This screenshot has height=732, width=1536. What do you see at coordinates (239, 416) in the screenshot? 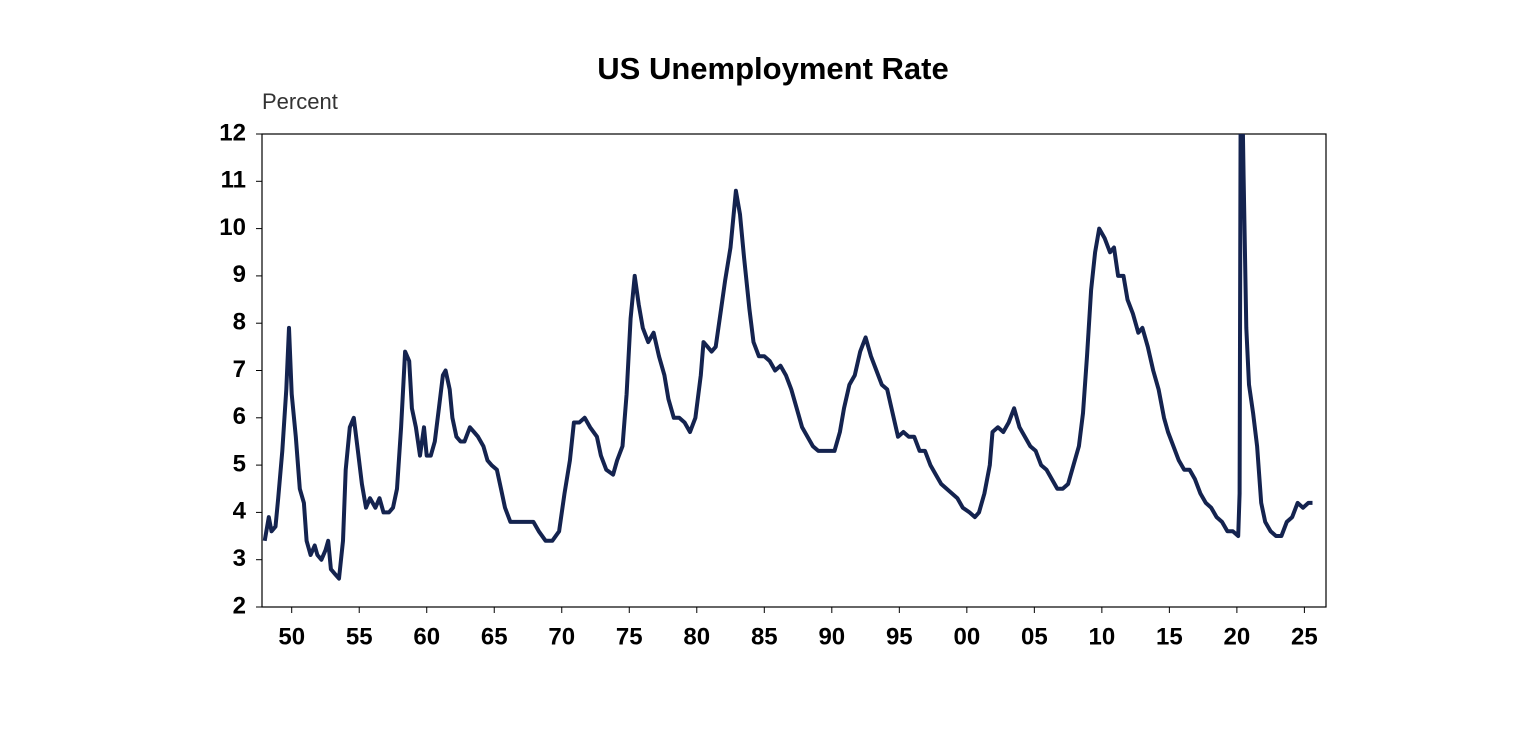
I see `y-tick-label: 6` at bounding box center [239, 416].